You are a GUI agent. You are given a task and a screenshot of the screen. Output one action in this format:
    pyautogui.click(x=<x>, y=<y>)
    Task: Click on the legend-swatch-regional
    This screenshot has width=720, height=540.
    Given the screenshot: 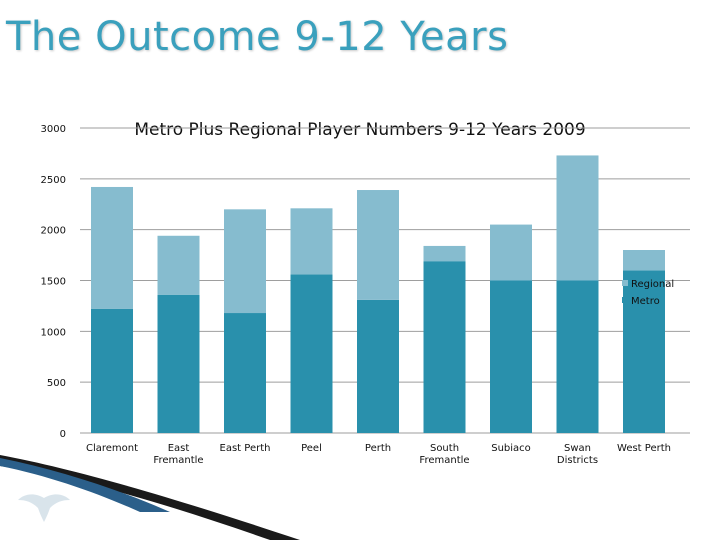 What is the action you would take?
    pyautogui.click(x=625, y=283)
    